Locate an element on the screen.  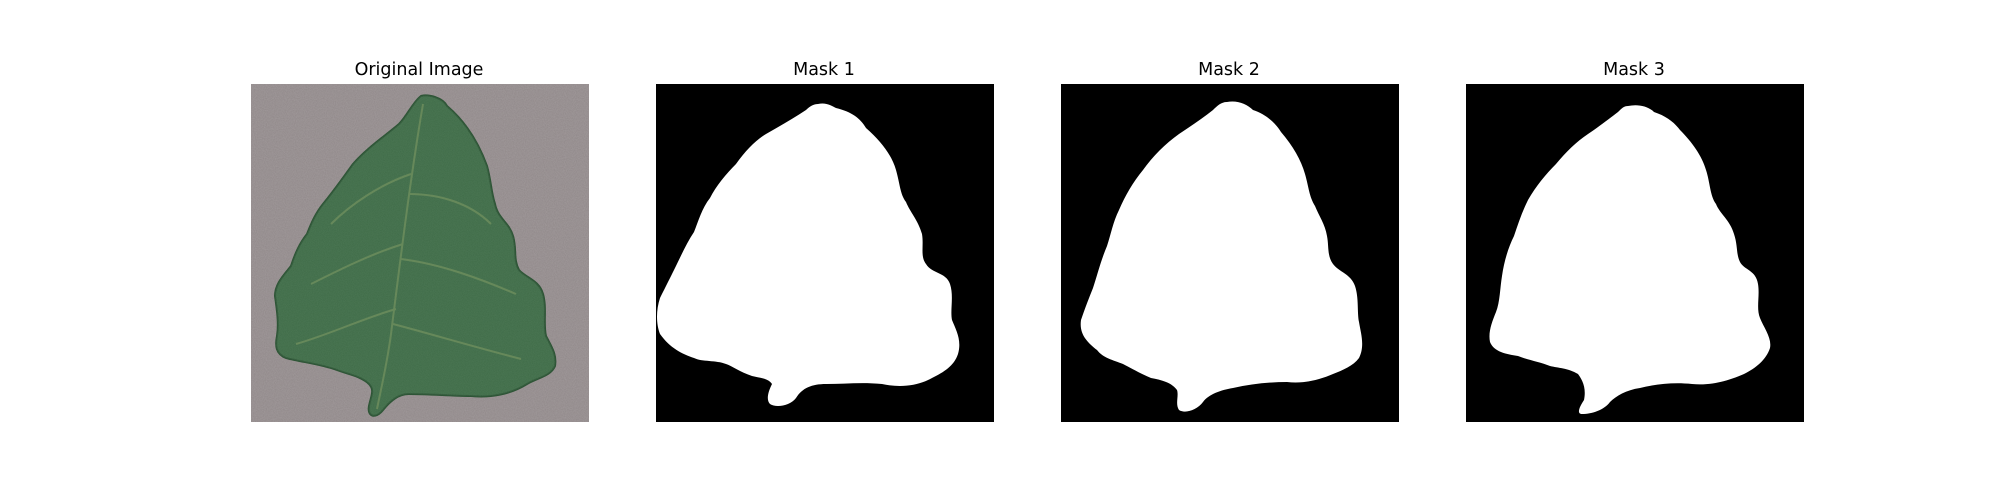
mask-2-shape is located at coordinates (1221, 256).